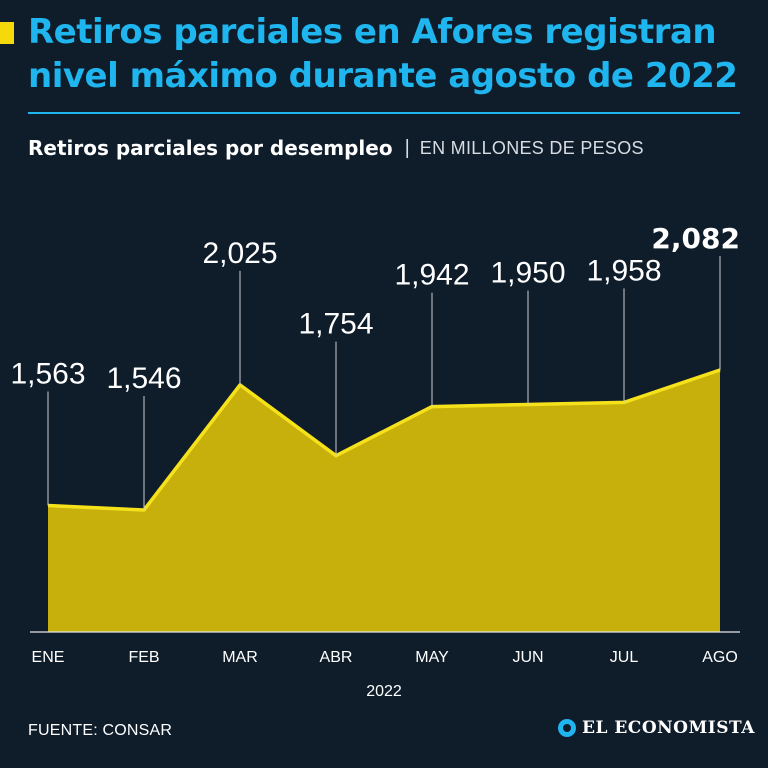 This screenshot has width=768, height=768. I want to click on logo-icon, so click(567, 728).